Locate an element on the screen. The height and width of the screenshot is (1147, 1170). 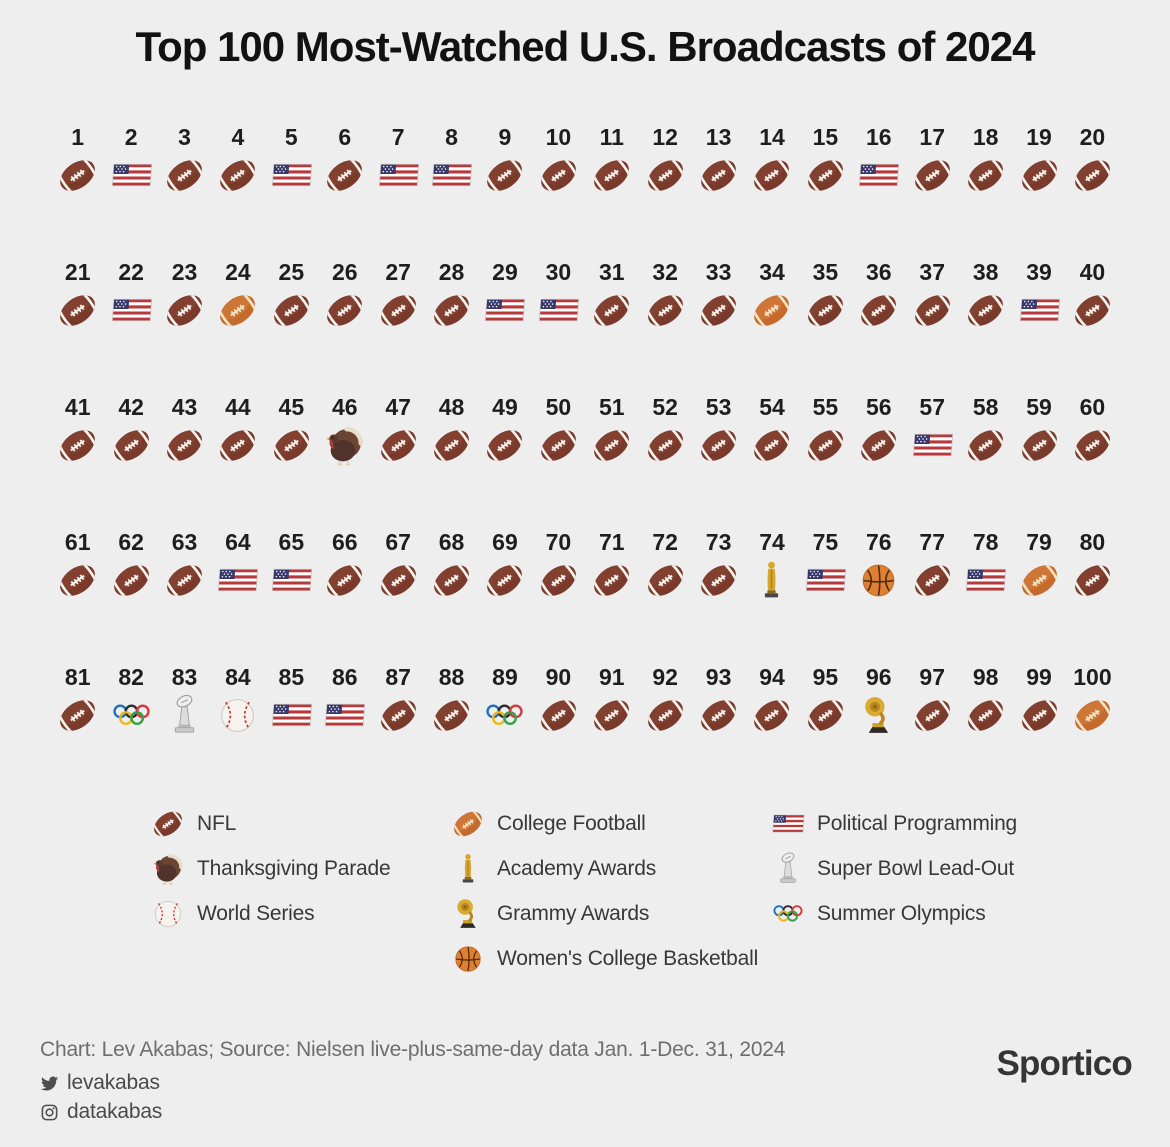
rank-cell: 98 is located at coordinates (985, 701).